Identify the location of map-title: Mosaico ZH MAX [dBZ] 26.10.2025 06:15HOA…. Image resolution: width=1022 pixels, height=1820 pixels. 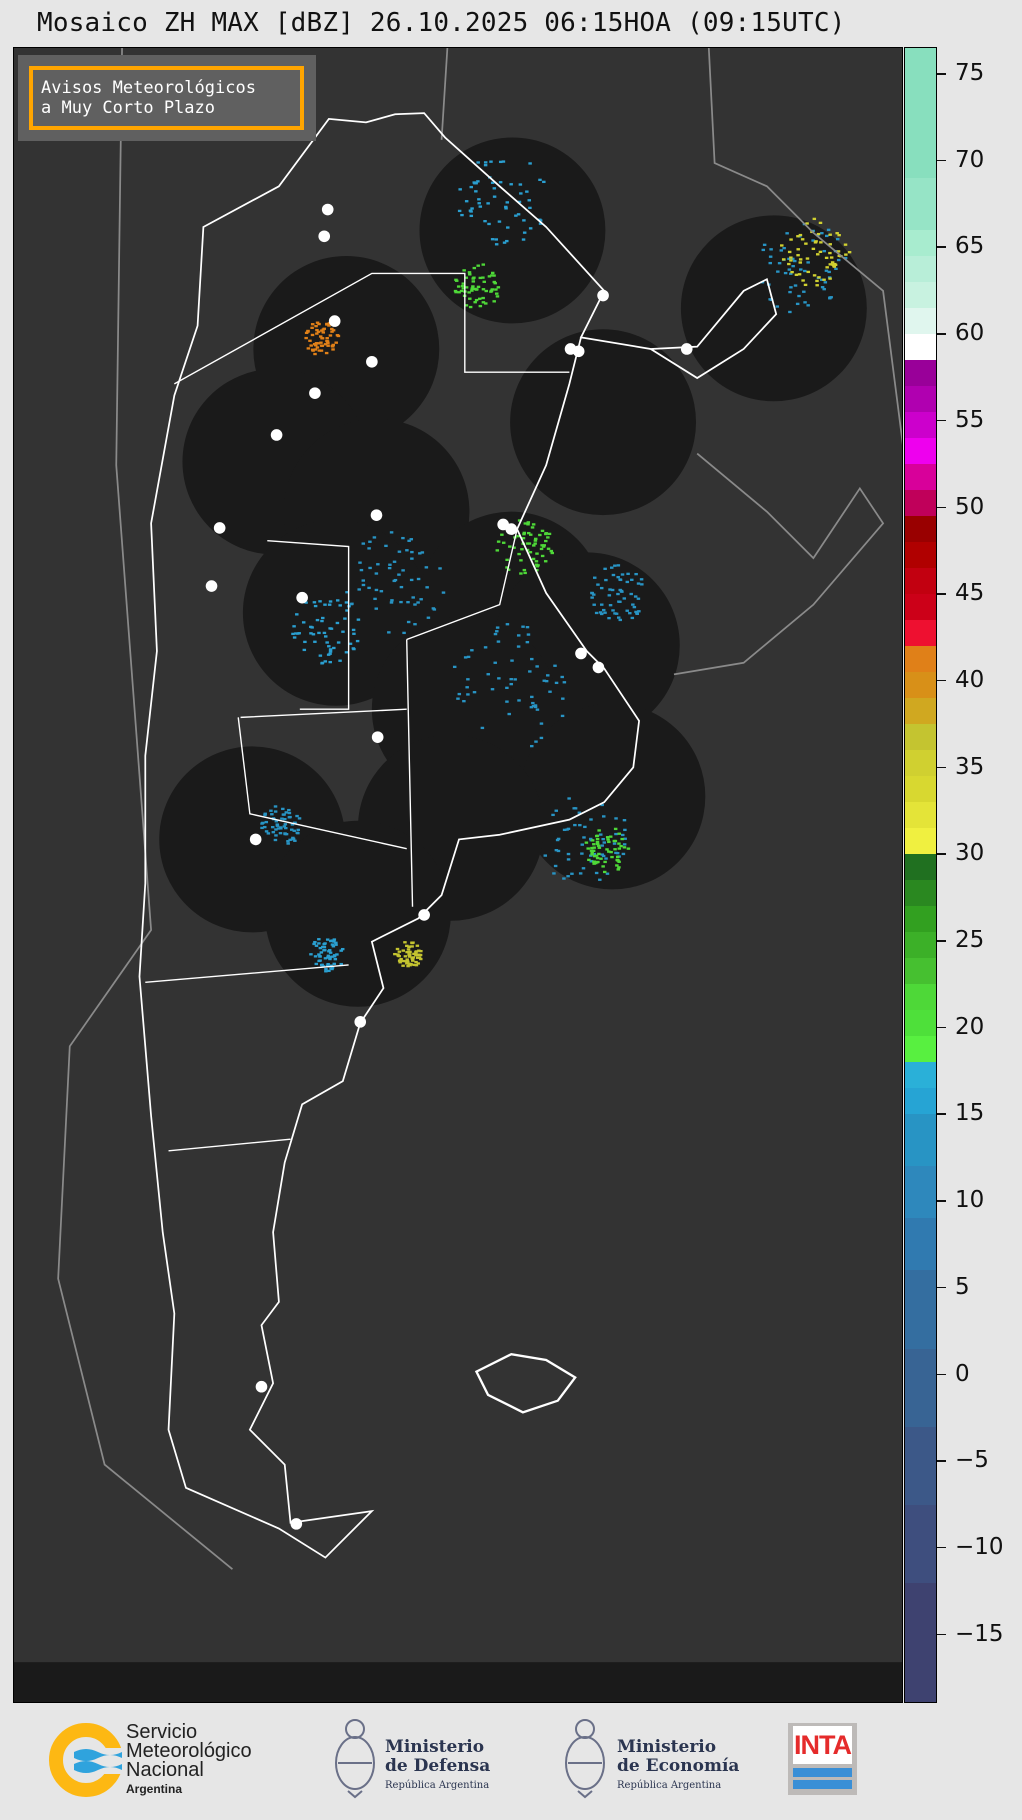
(441, 23).